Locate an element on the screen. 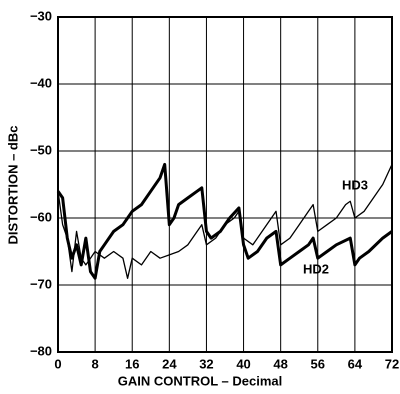 The width and height of the screenshot is (400, 394). x-tick-label: 16 is located at coordinates (132, 363).